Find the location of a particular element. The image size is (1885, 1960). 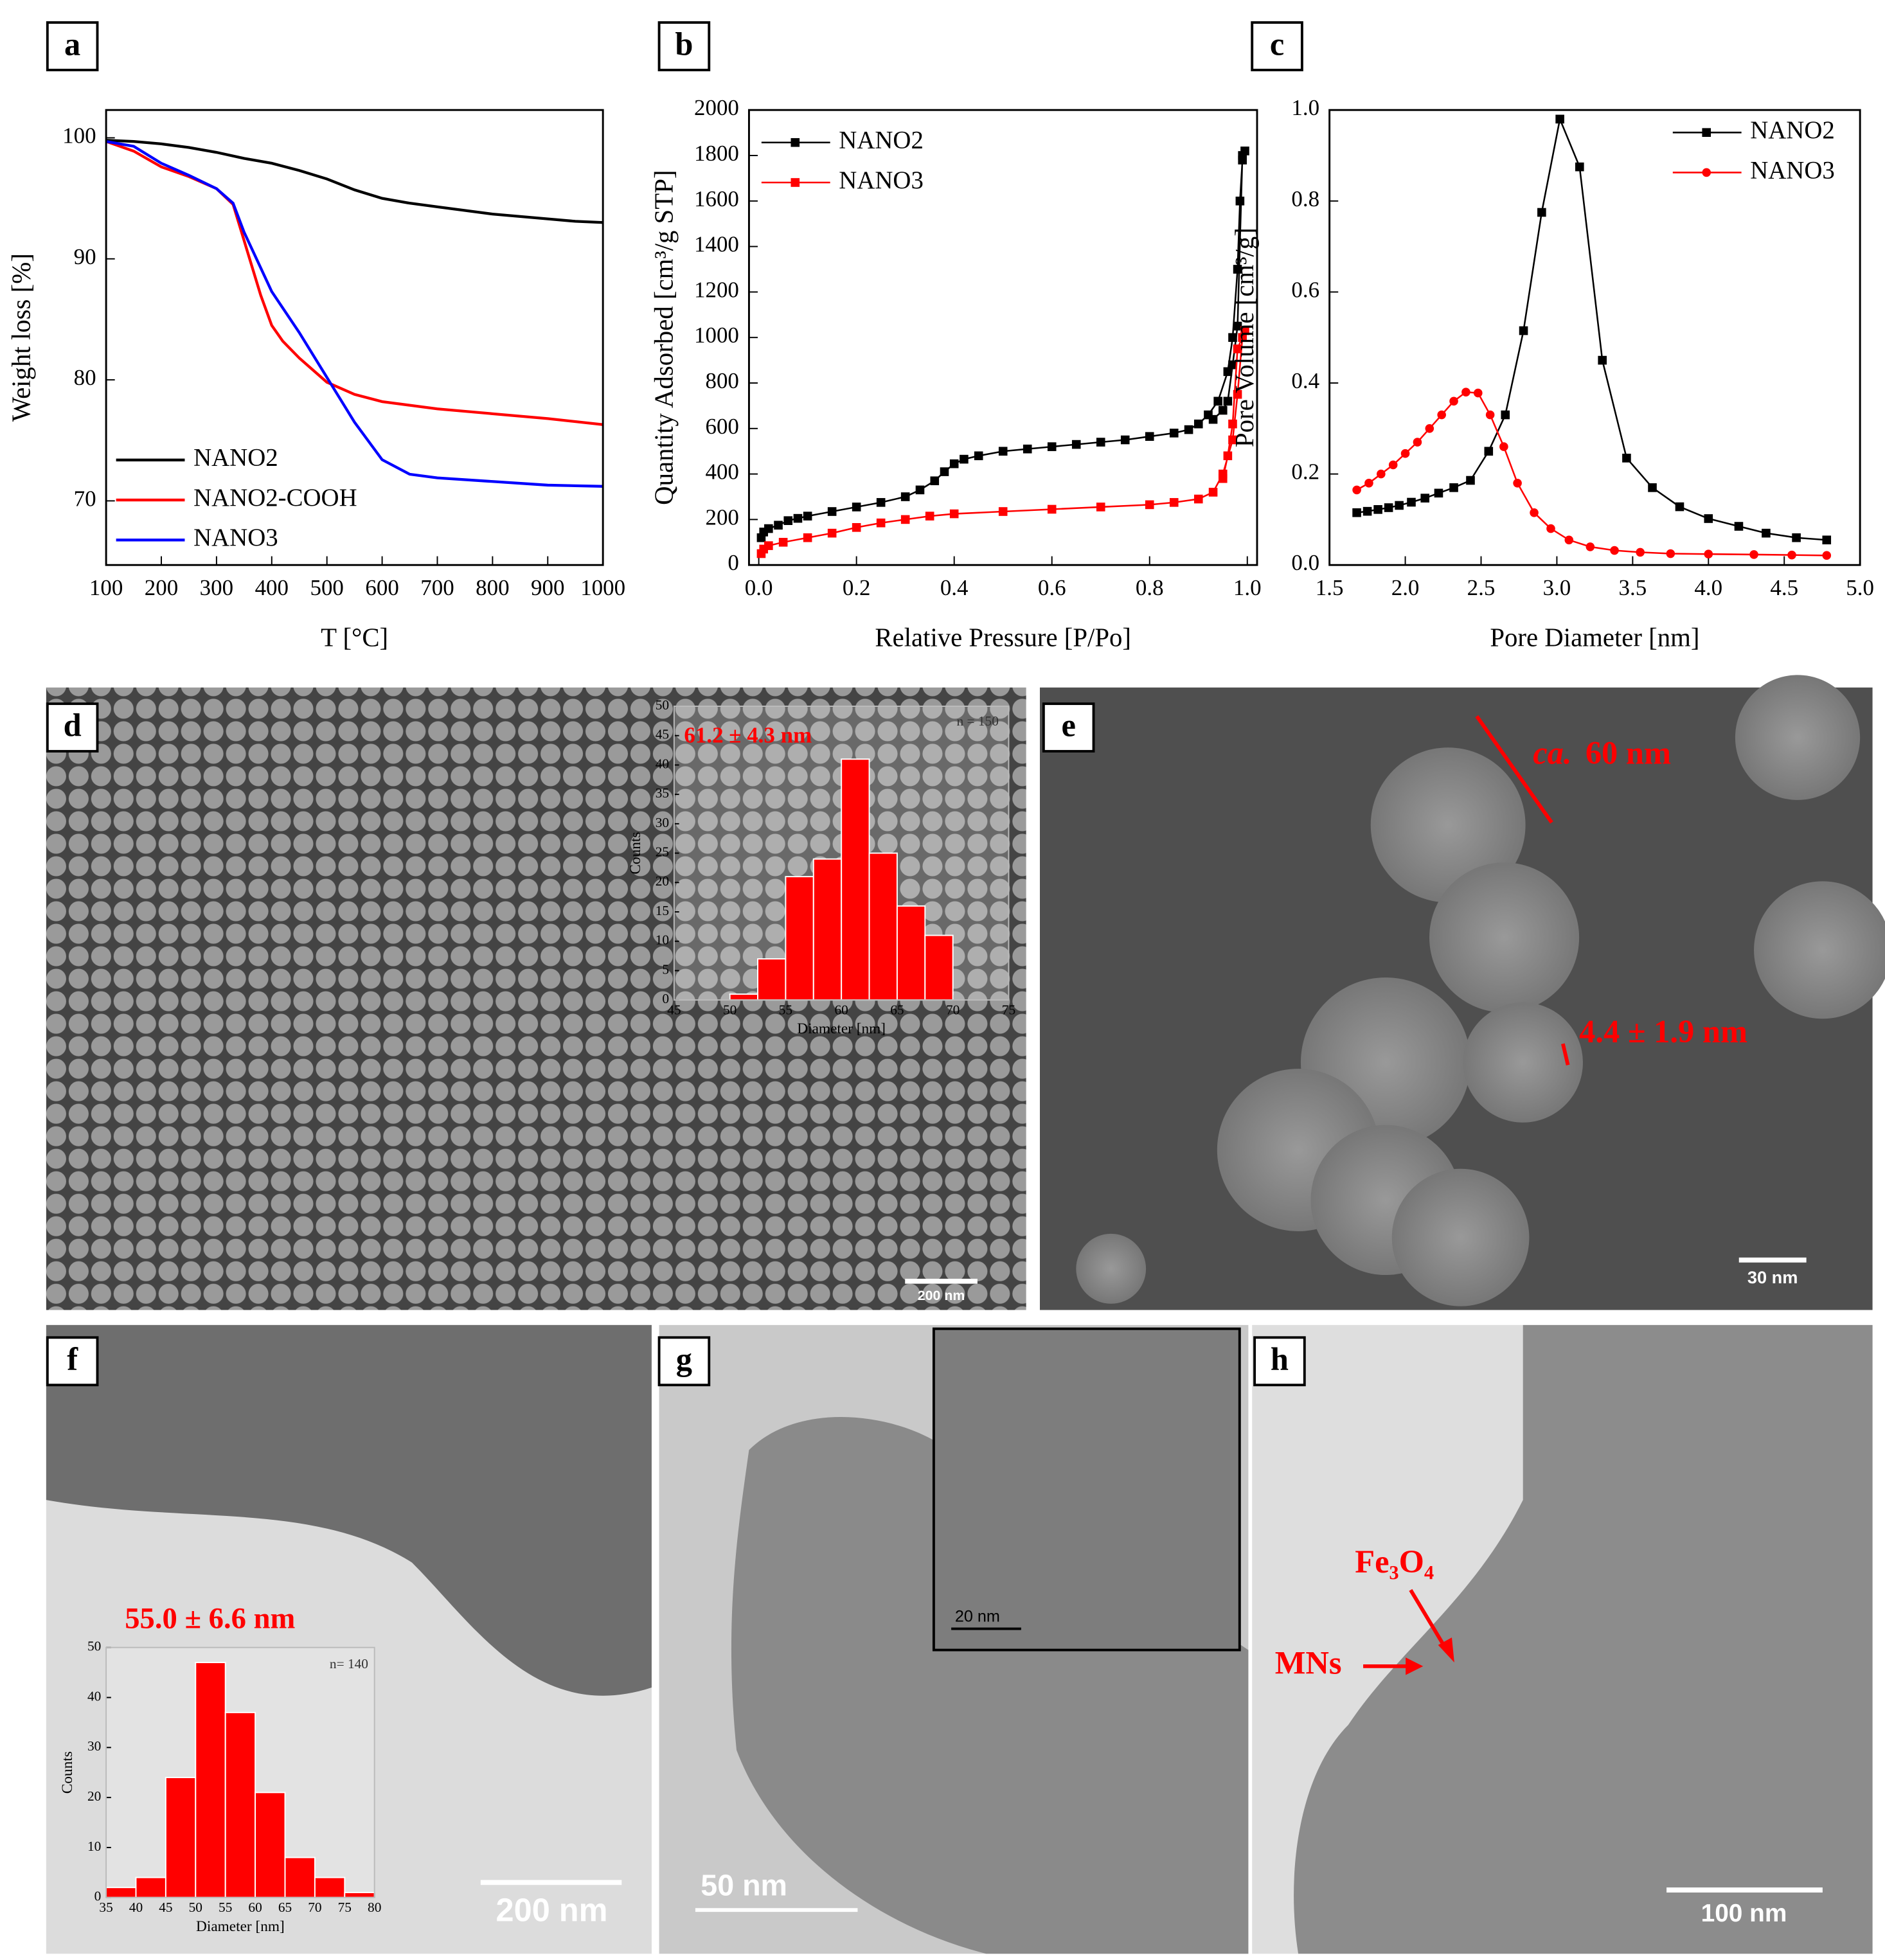

inset-g is located at coordinates (1086, 1489).